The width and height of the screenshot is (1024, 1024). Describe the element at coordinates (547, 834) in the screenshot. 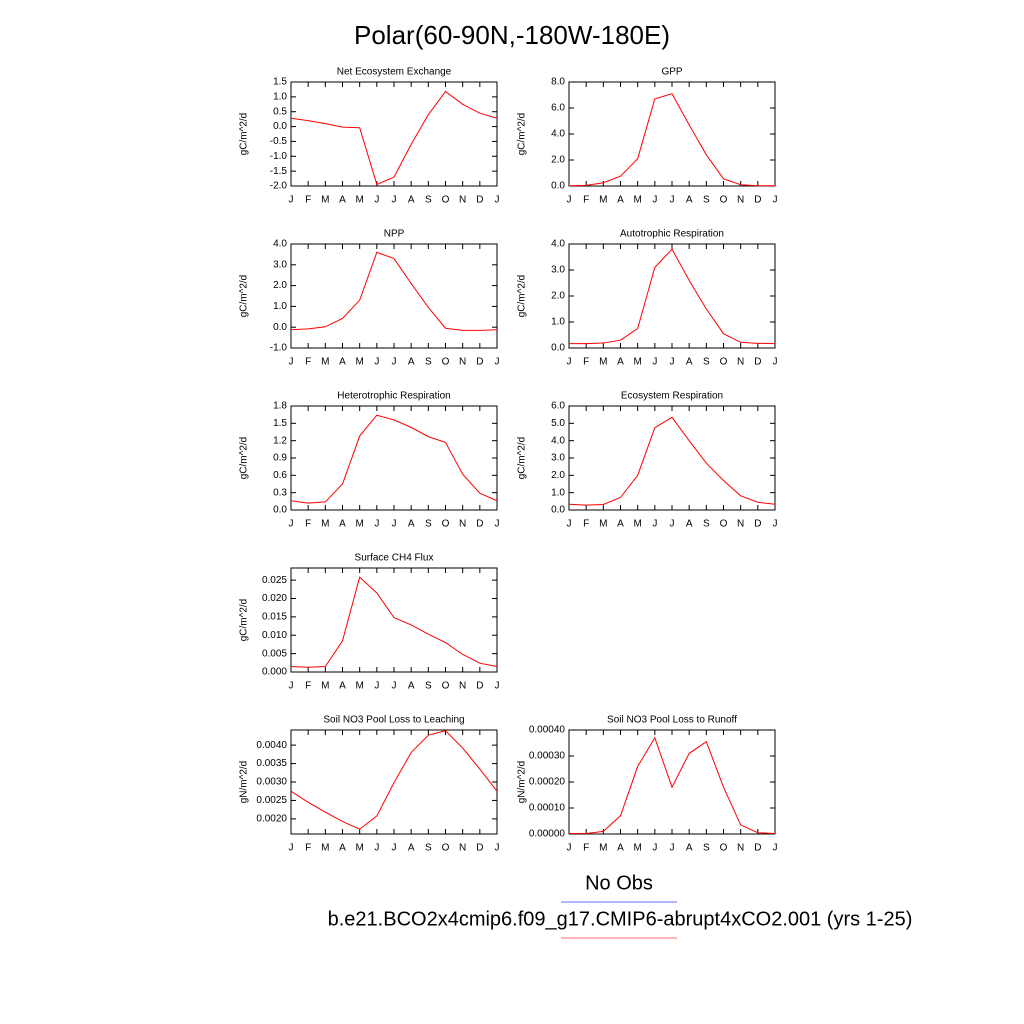

I see `y-tick-label: 0.00000` at that location.